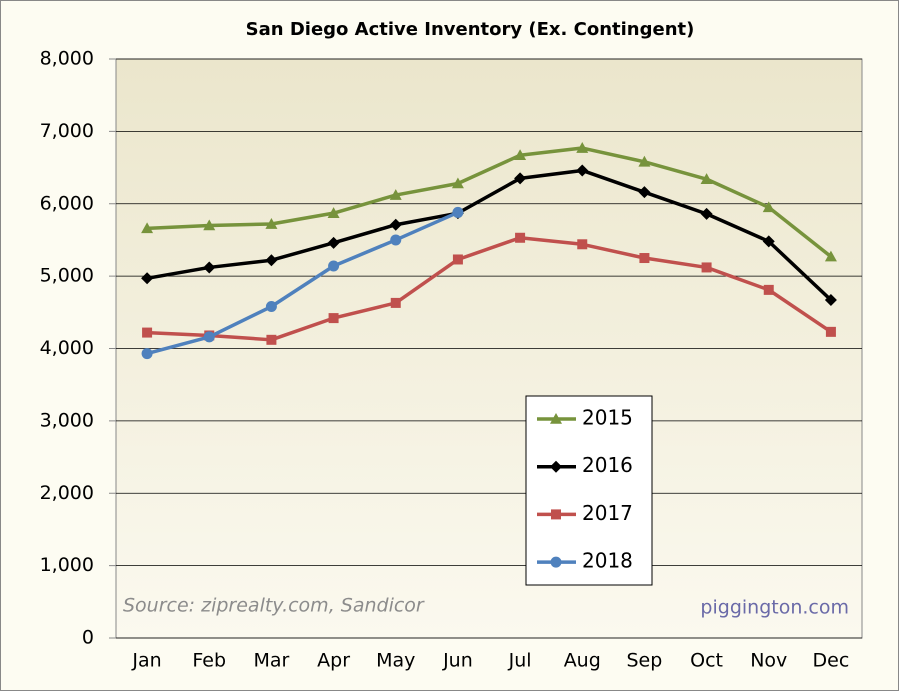 The height and width of the screenshot is (695, 899). What do you see at coordinates (209, 661) in the screenshot?
I see `x-tick-label: Feb` at bounding box center [209, 661].